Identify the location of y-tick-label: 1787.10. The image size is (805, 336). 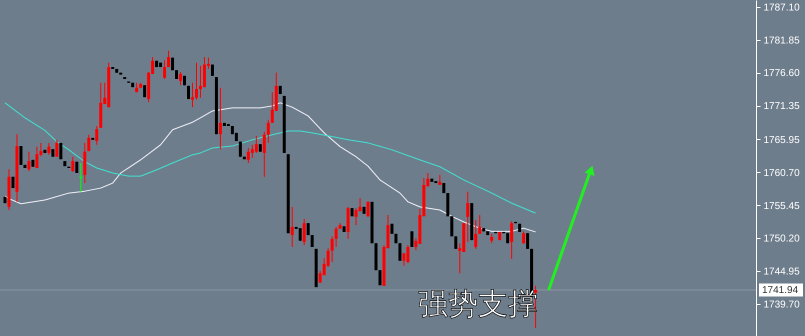
(782, 8).